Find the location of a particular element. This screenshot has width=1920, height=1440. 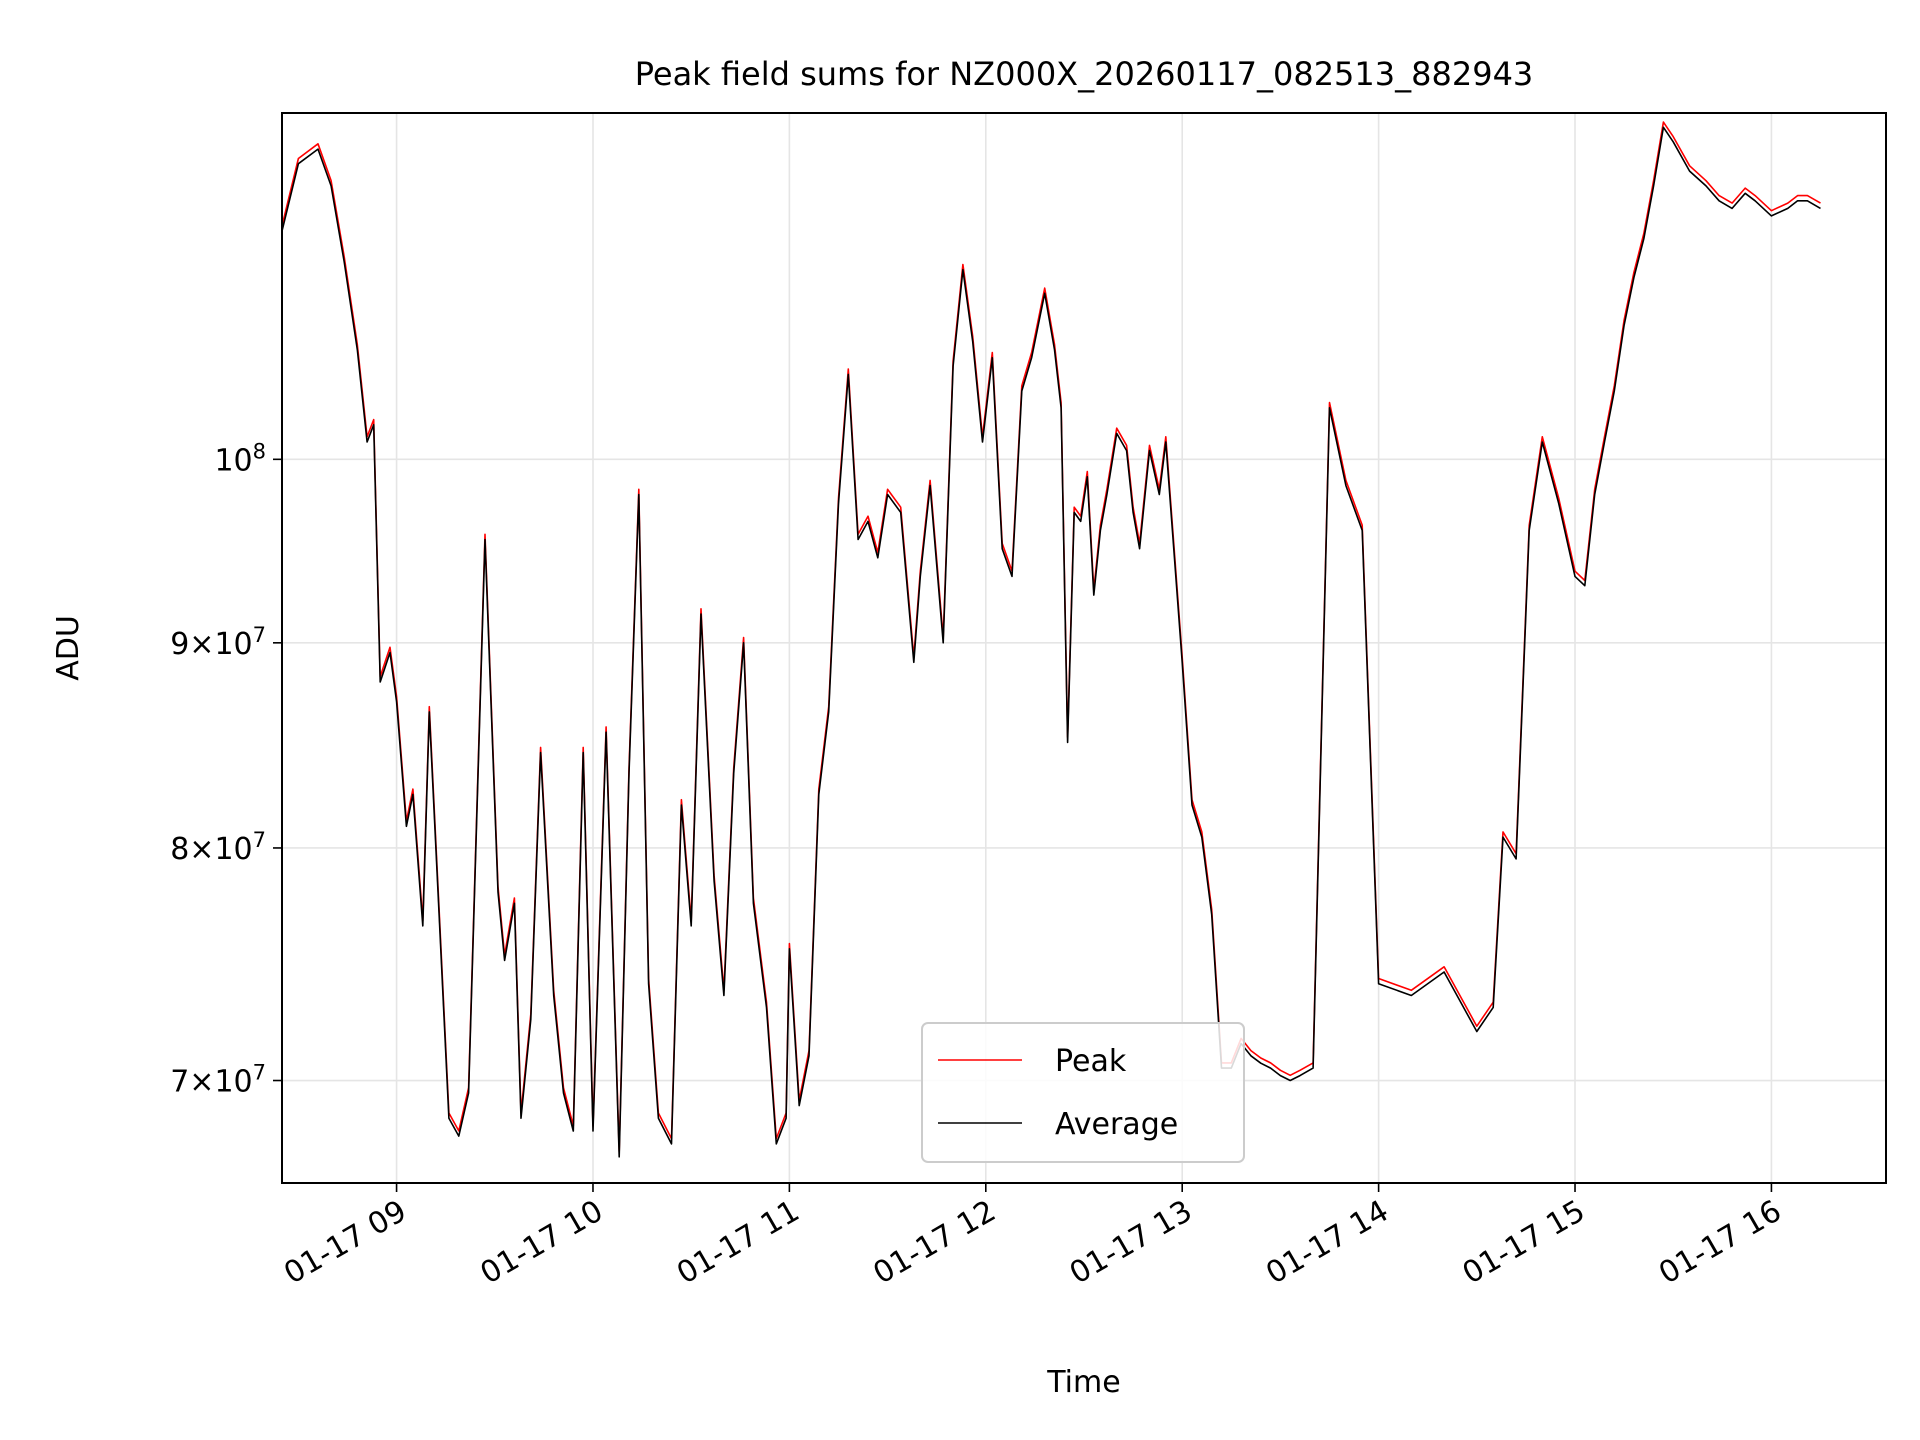

legend-peak-label: Peak is located at coordinates (1091, 1061).